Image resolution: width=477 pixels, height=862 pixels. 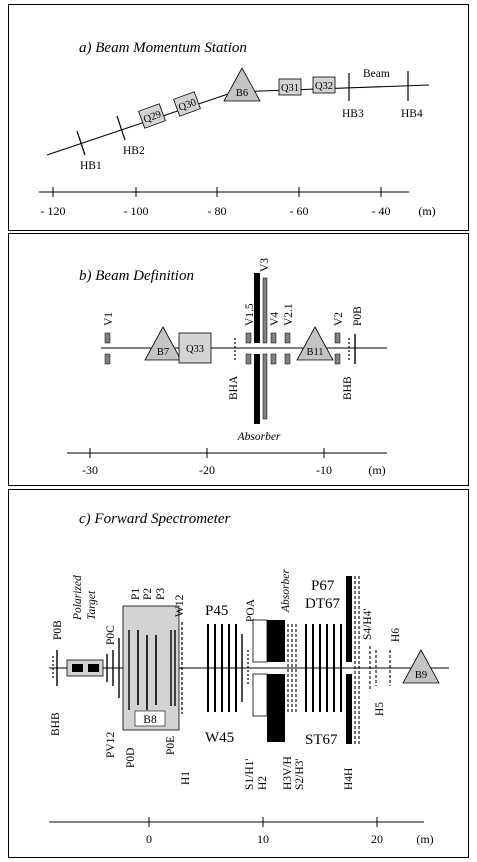 I want to click on label-b8: B8, so click(x=150, y=720).